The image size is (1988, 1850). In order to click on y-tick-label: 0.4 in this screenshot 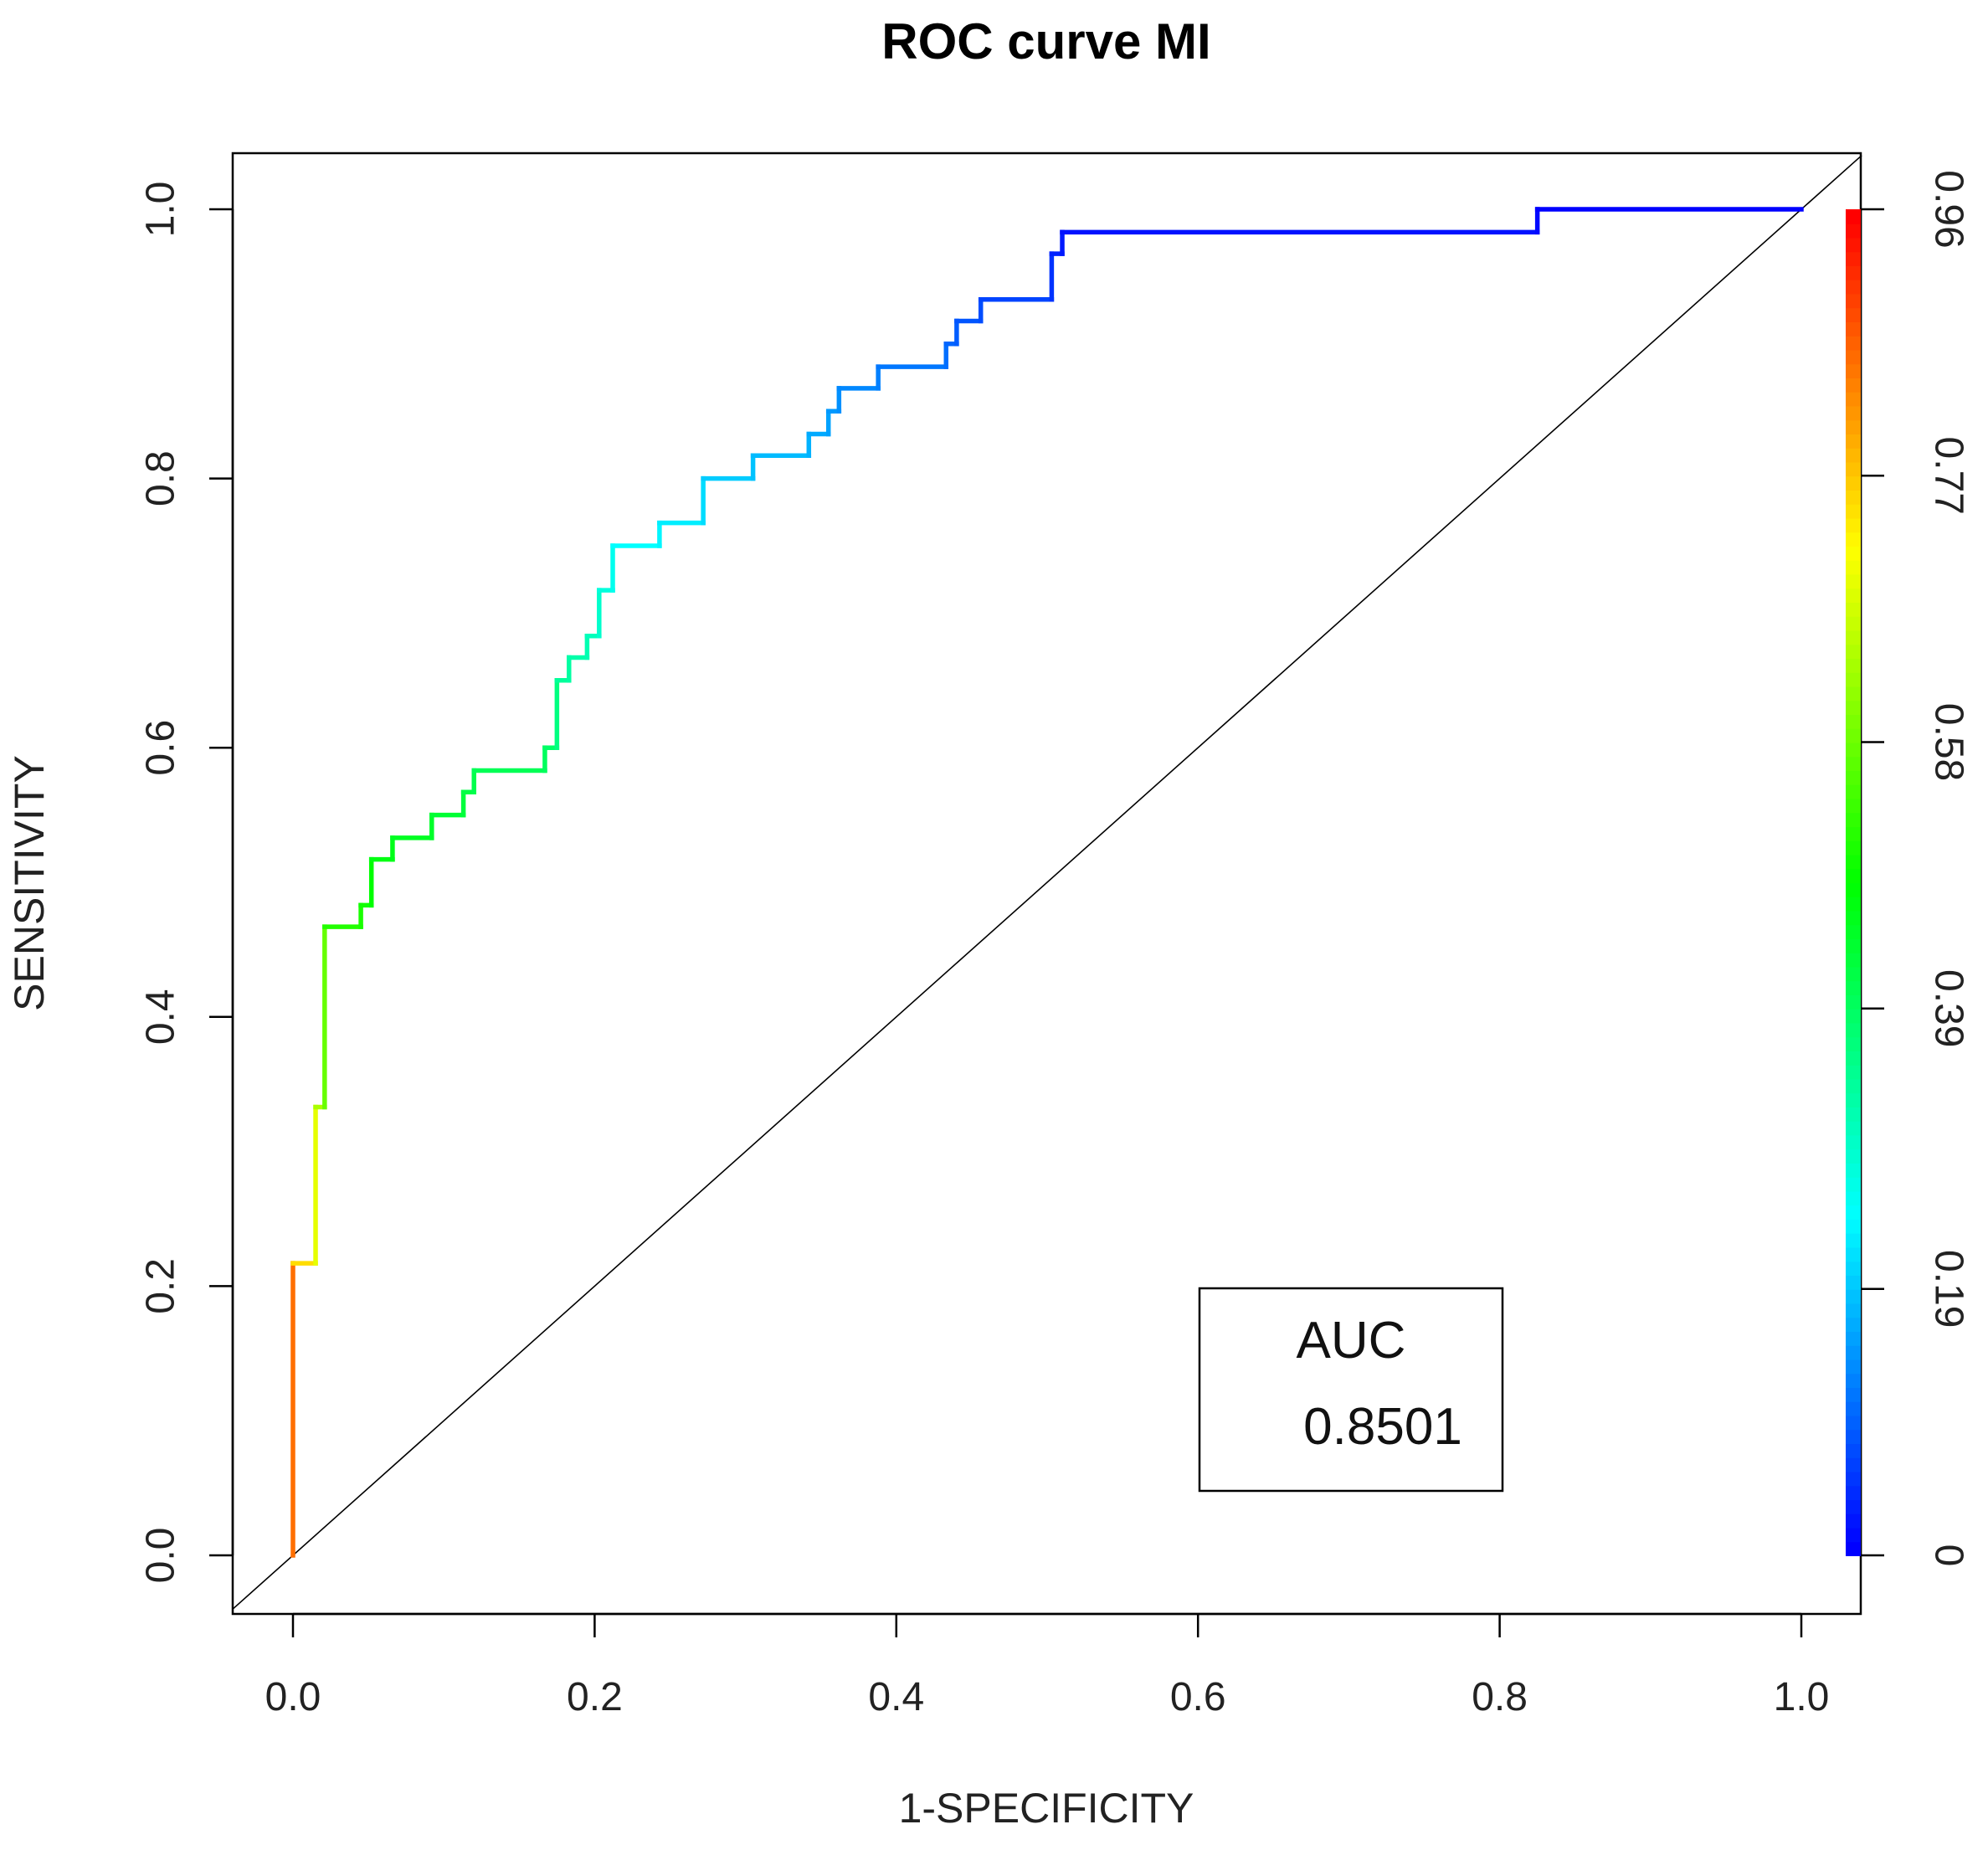, I will do `click(161, 1017)`.